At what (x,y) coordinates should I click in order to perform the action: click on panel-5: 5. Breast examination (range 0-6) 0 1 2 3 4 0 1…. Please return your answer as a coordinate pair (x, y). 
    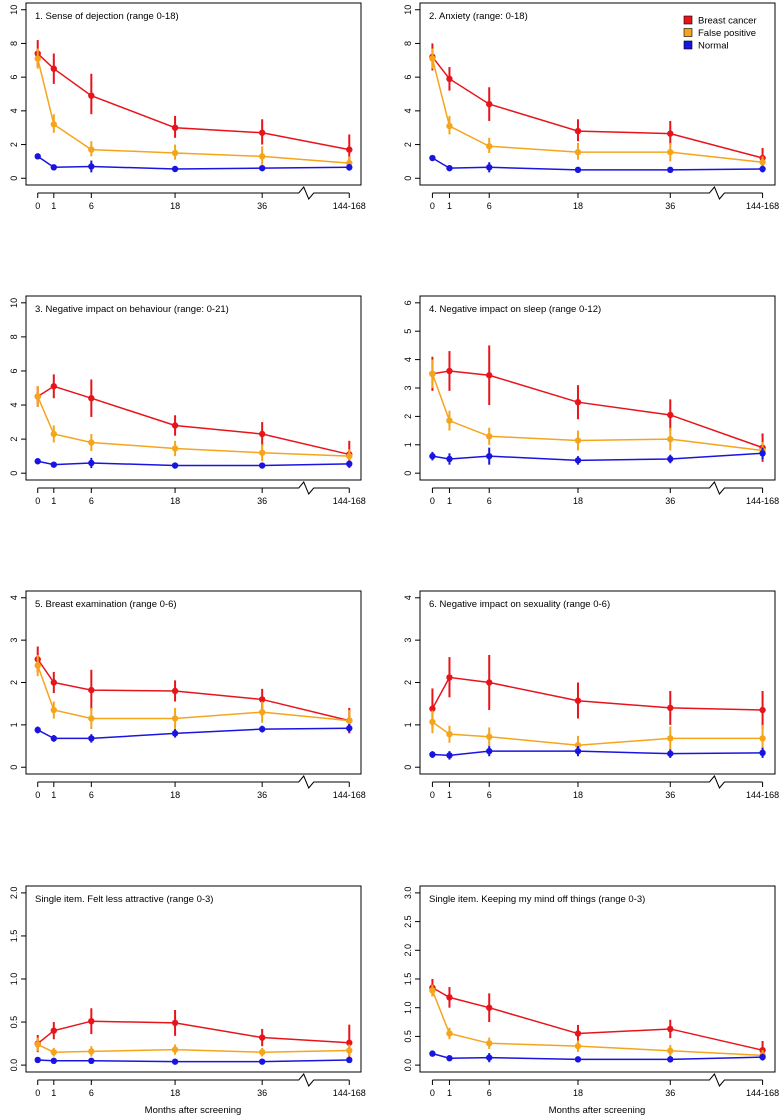
    Looking at the image, I should click on (187, 695).